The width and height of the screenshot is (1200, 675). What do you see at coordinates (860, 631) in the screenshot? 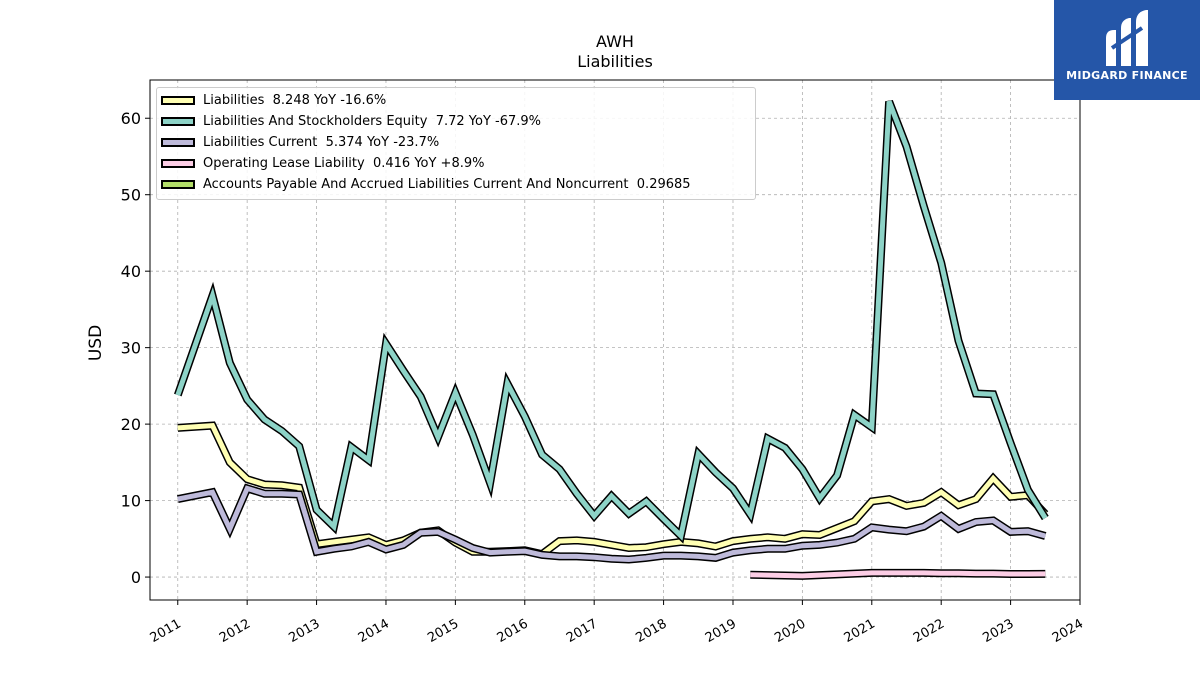
I see `x-tick-label: 2021` at bounding box center [860, 631].